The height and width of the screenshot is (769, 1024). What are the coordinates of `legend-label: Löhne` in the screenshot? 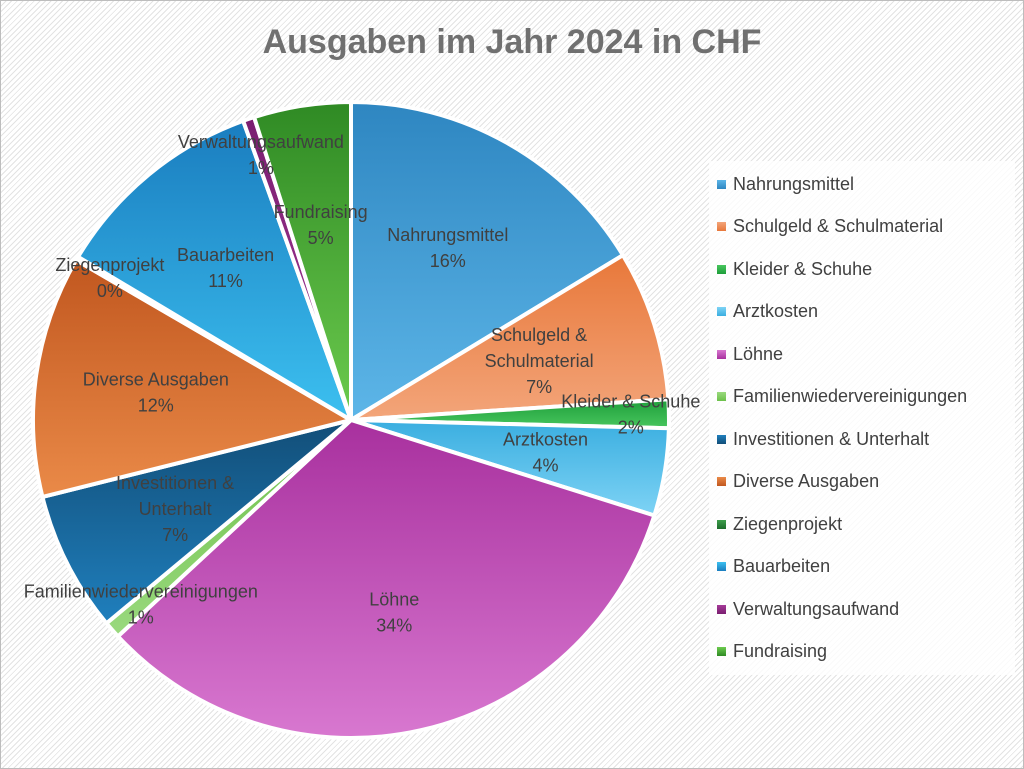 It's located at (758, 353).